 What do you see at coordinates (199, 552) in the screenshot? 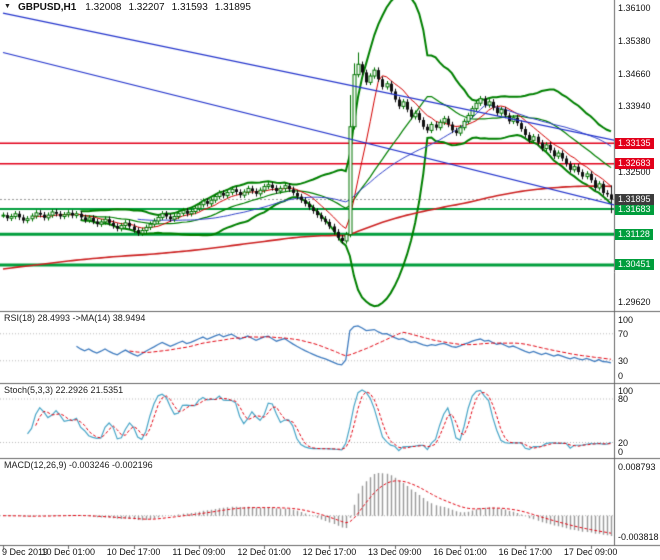
I see `time-axis-label: 11 Dec 09:00` at bounding box center [199, 552].